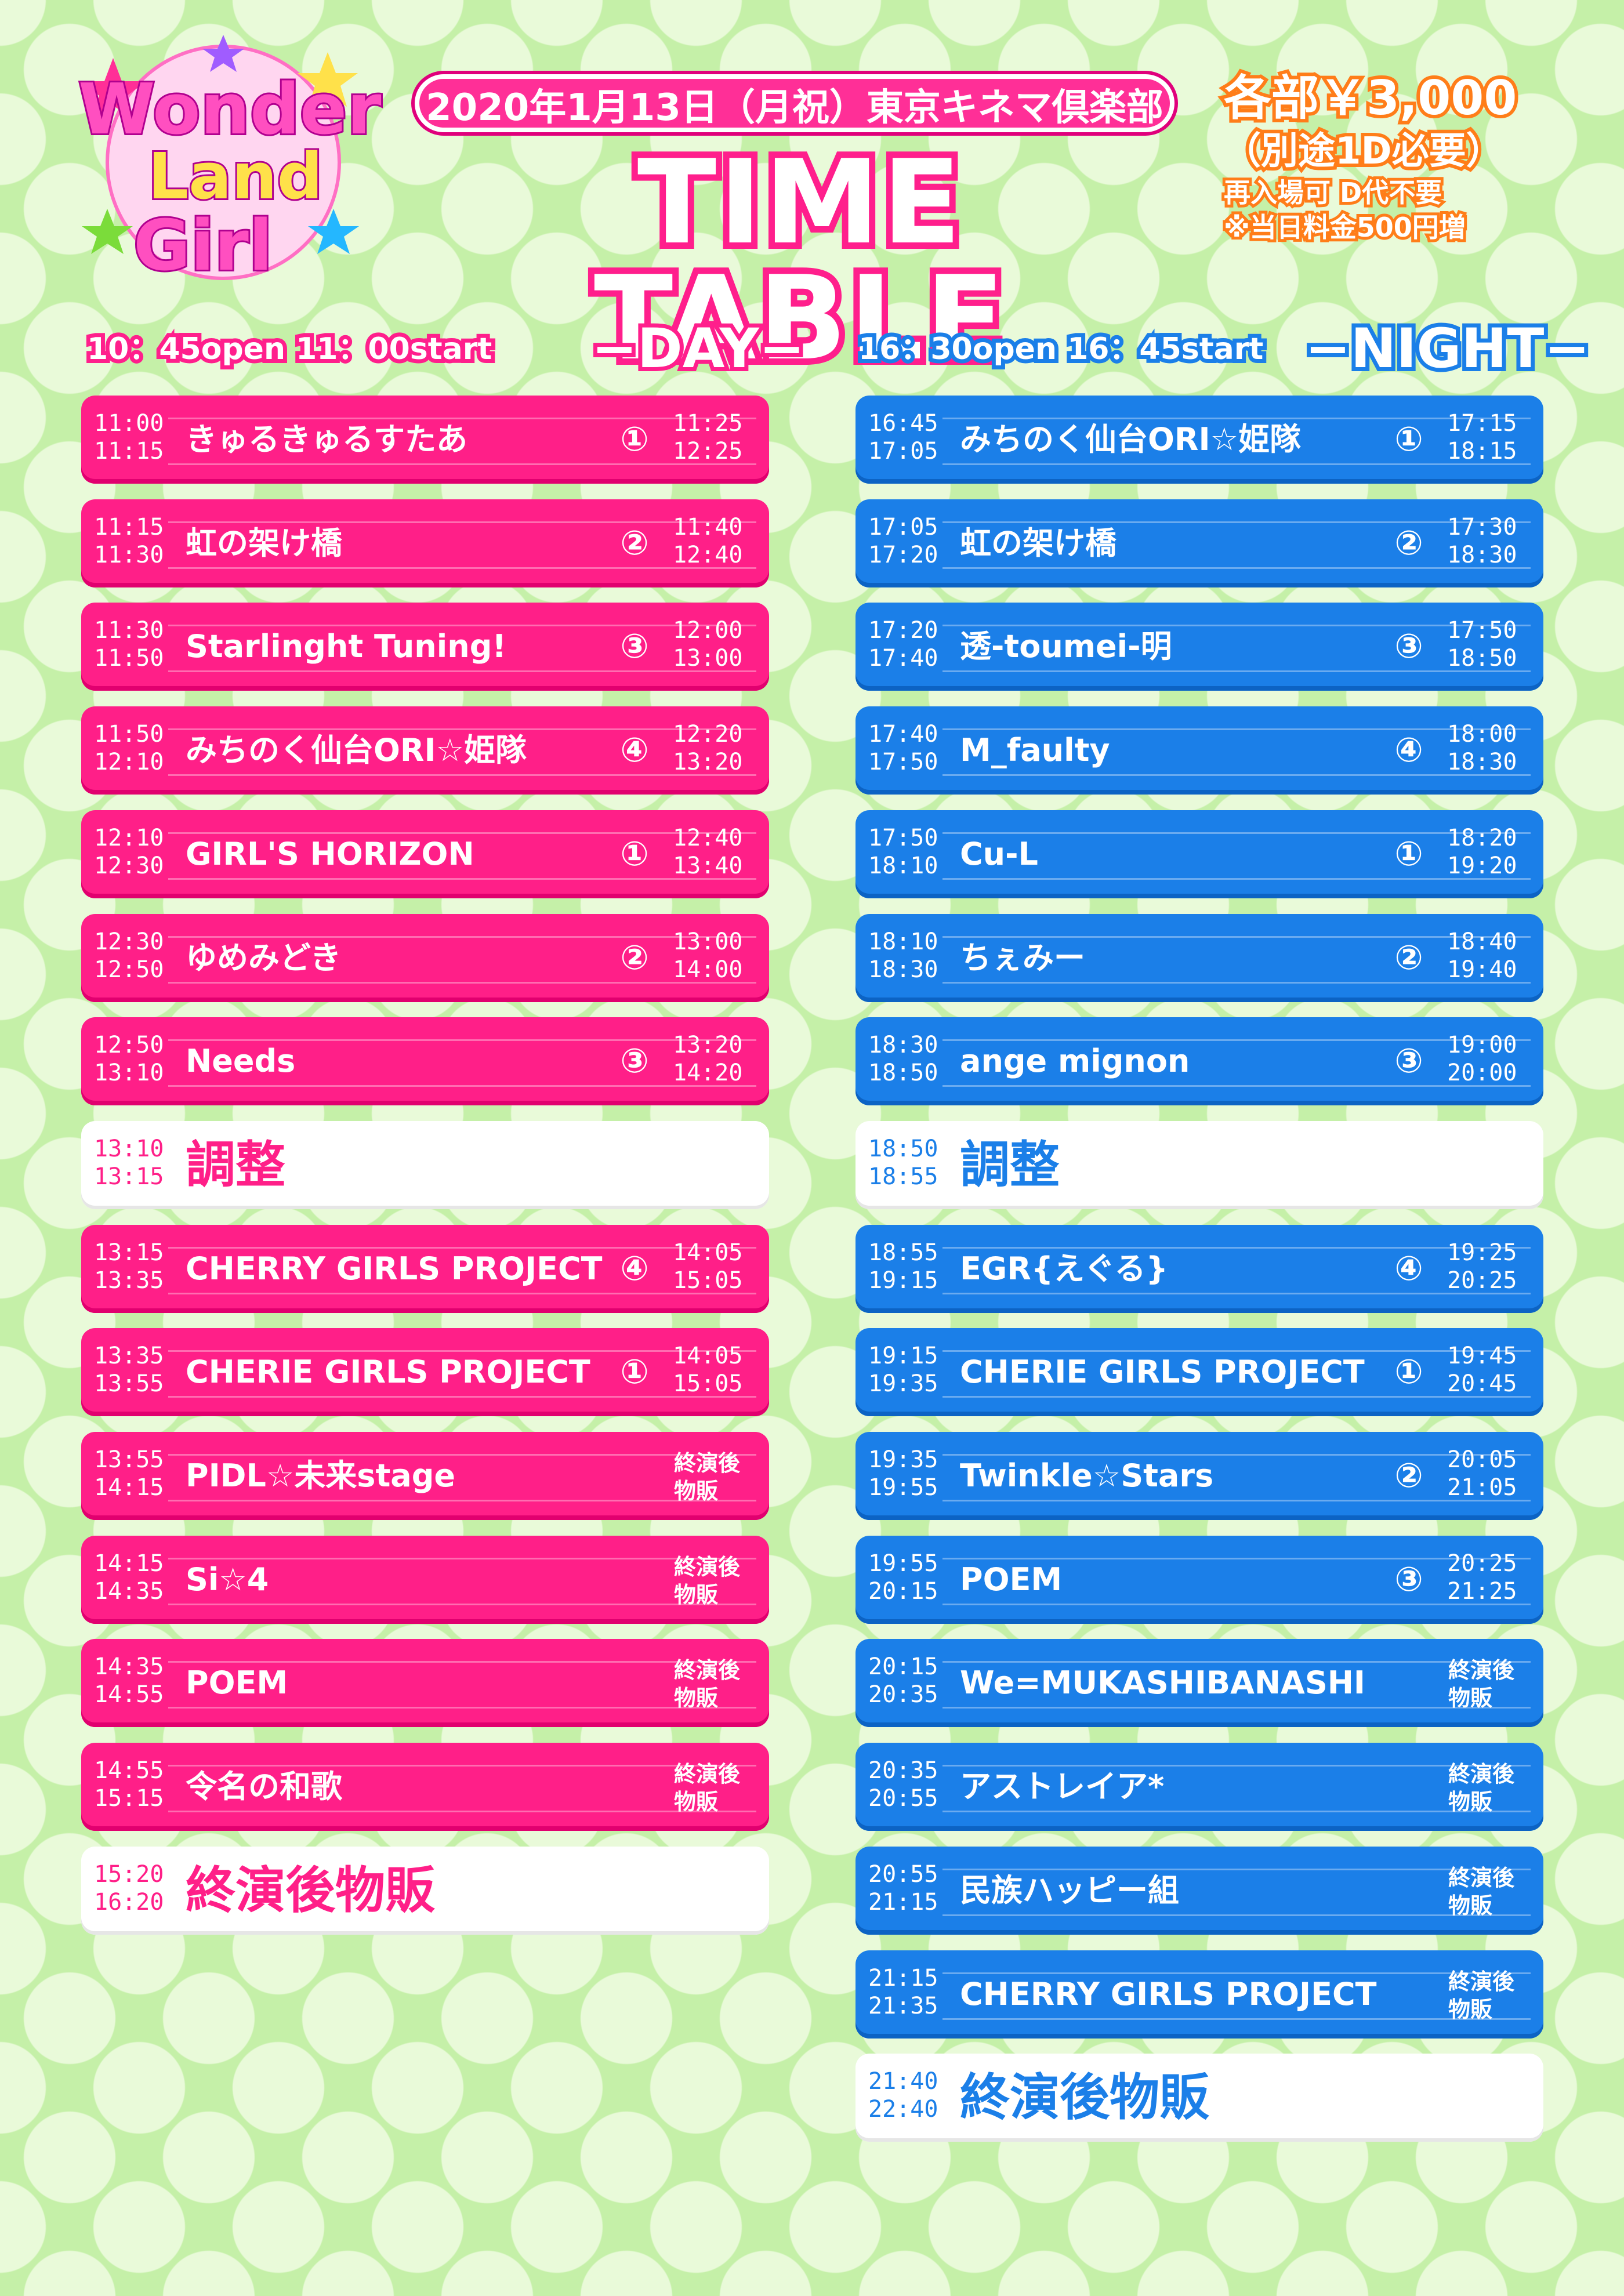 The image size is (1624, 2296). What do you see at coordinates (708, 1383) in the screenshot?
I see `goods-end-time: 15:05` at bounding box center [708, 1383].